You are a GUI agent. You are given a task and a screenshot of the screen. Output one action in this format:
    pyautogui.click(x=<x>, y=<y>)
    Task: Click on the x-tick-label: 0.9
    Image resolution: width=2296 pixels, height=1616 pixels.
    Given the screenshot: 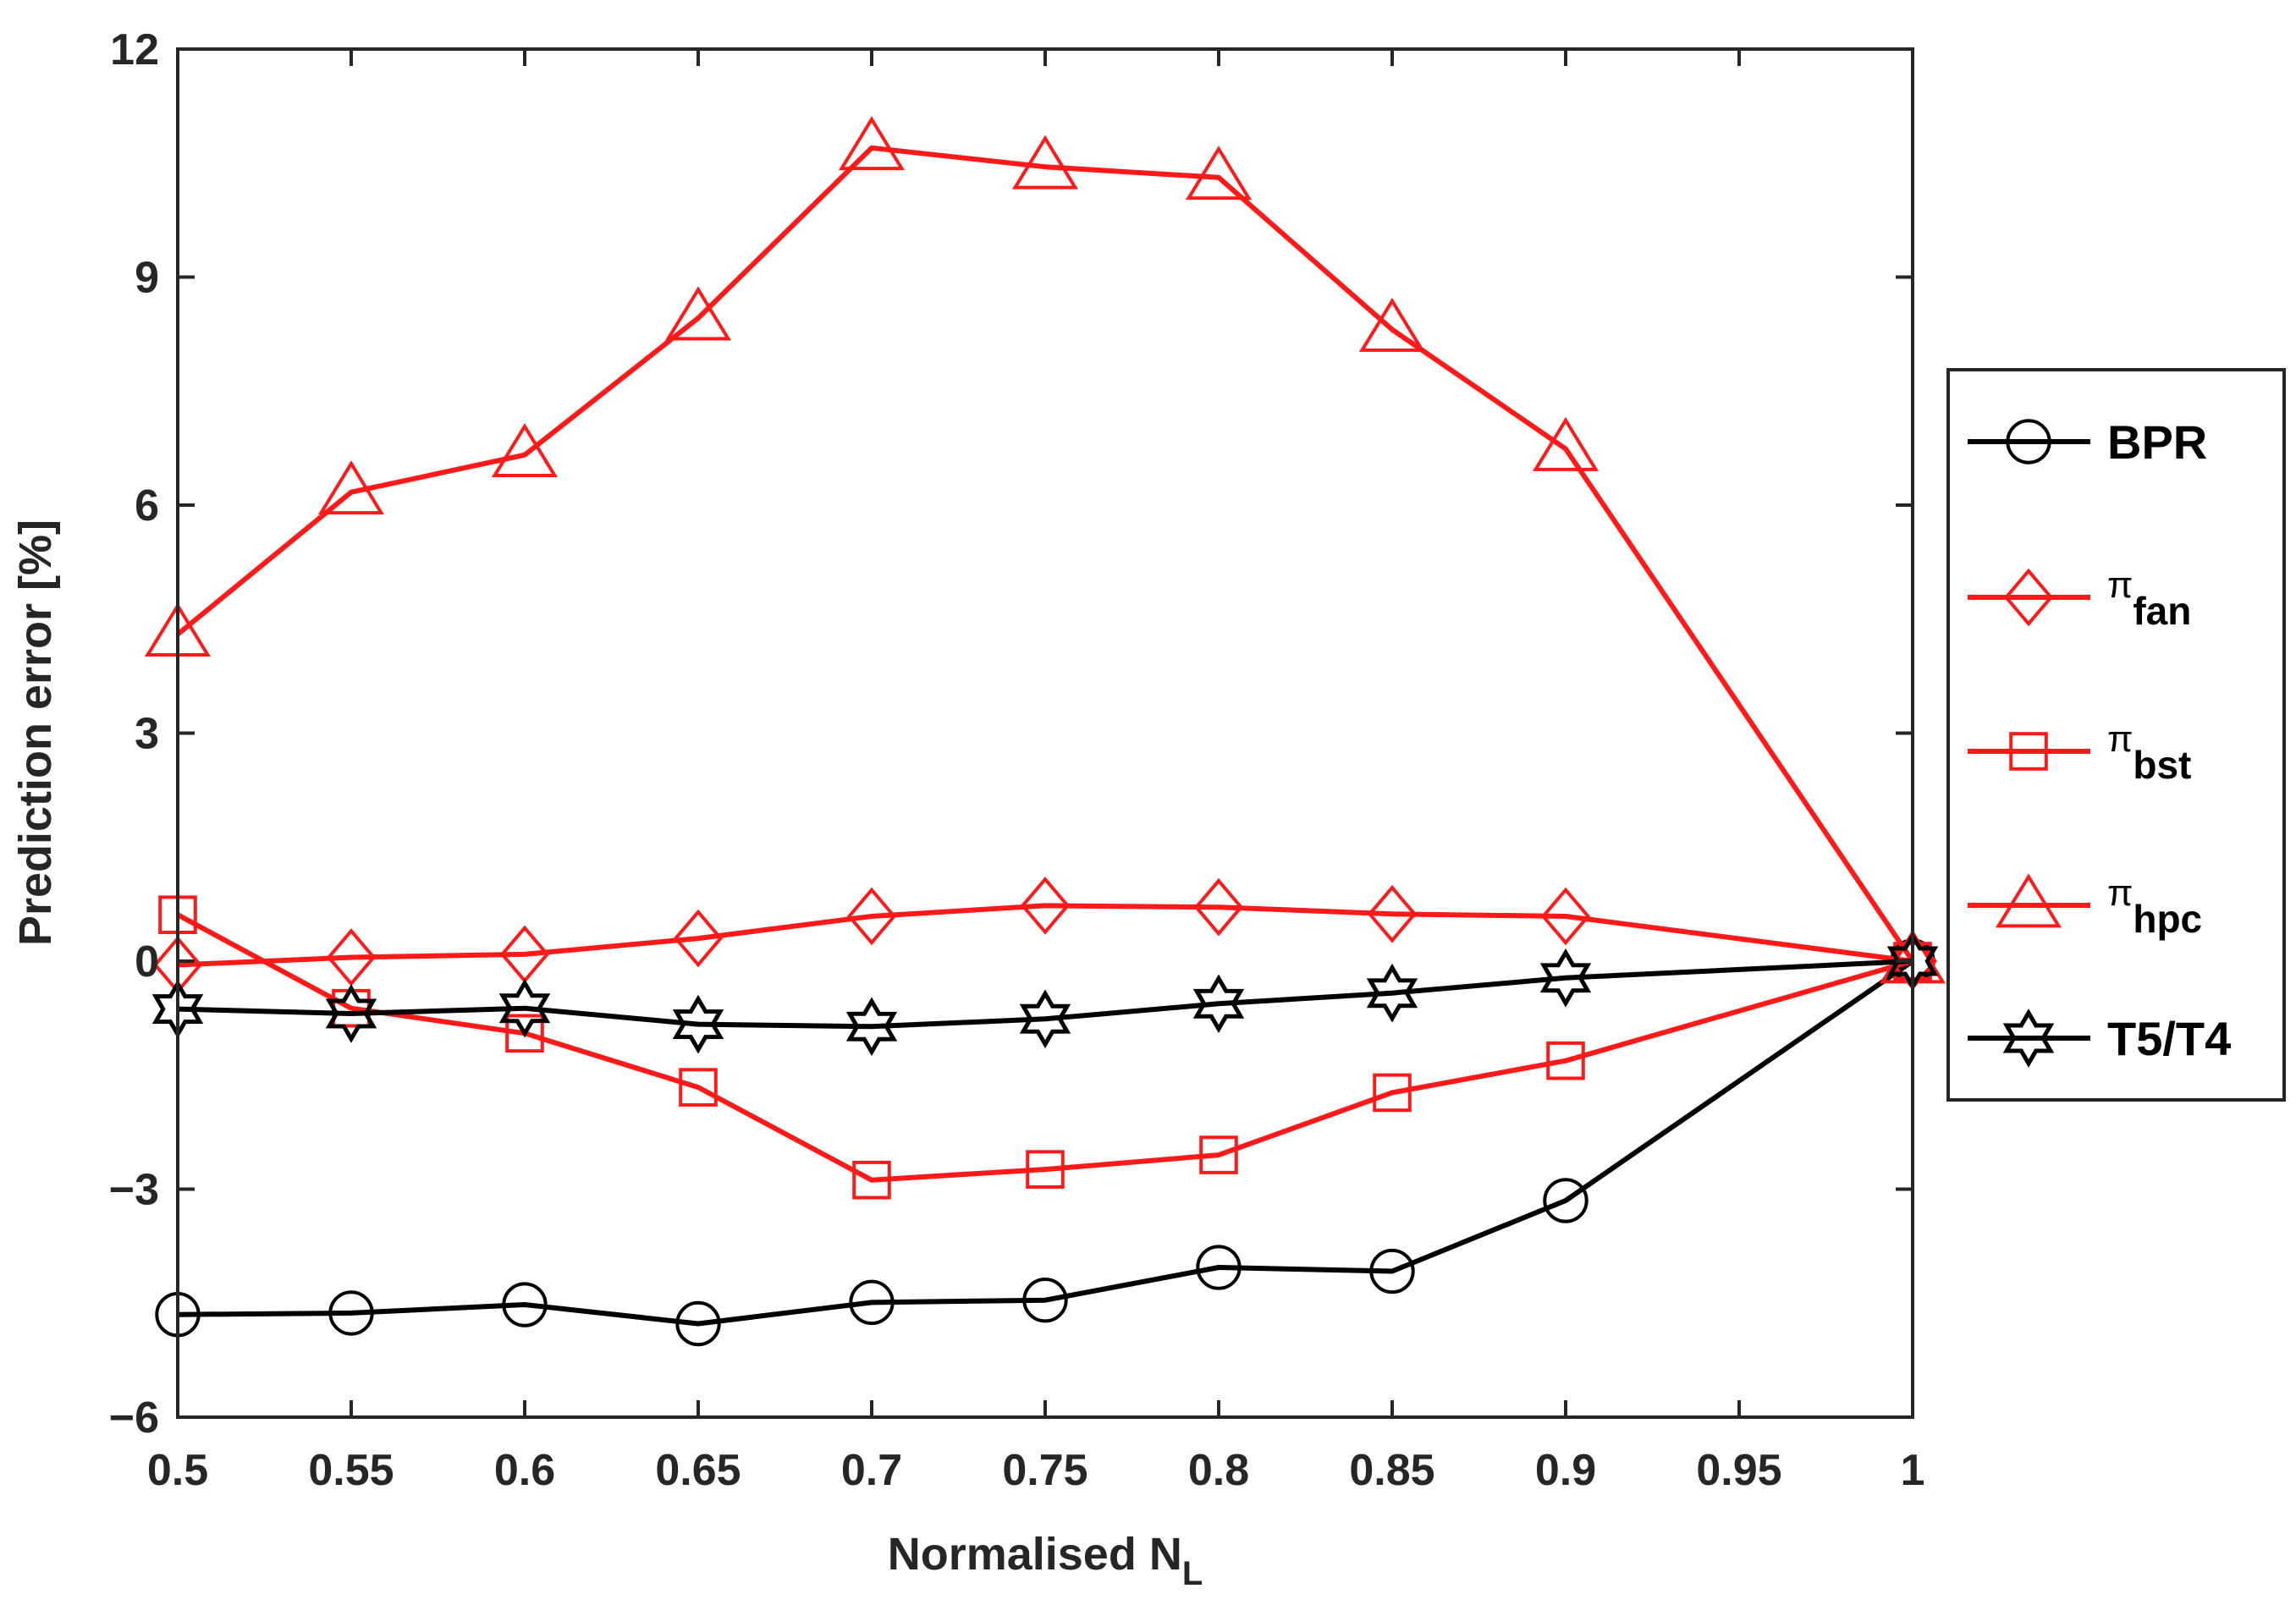 What is the action you would take?
    pyautogui.click(x=1565, y=1470)
    